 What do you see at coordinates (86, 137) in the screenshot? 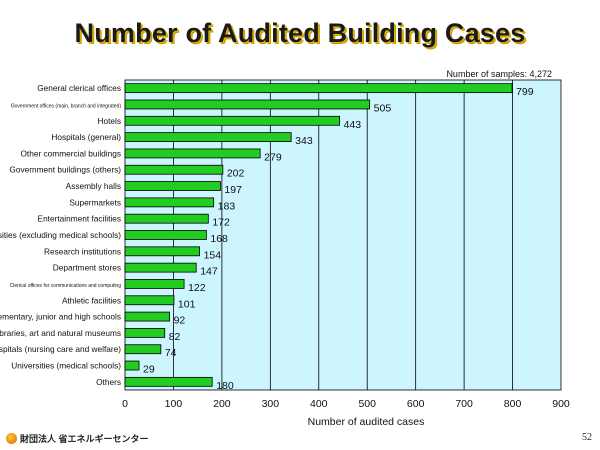
I see `category-label-3: Hospitals (general)` at bounding box center [86, 137].